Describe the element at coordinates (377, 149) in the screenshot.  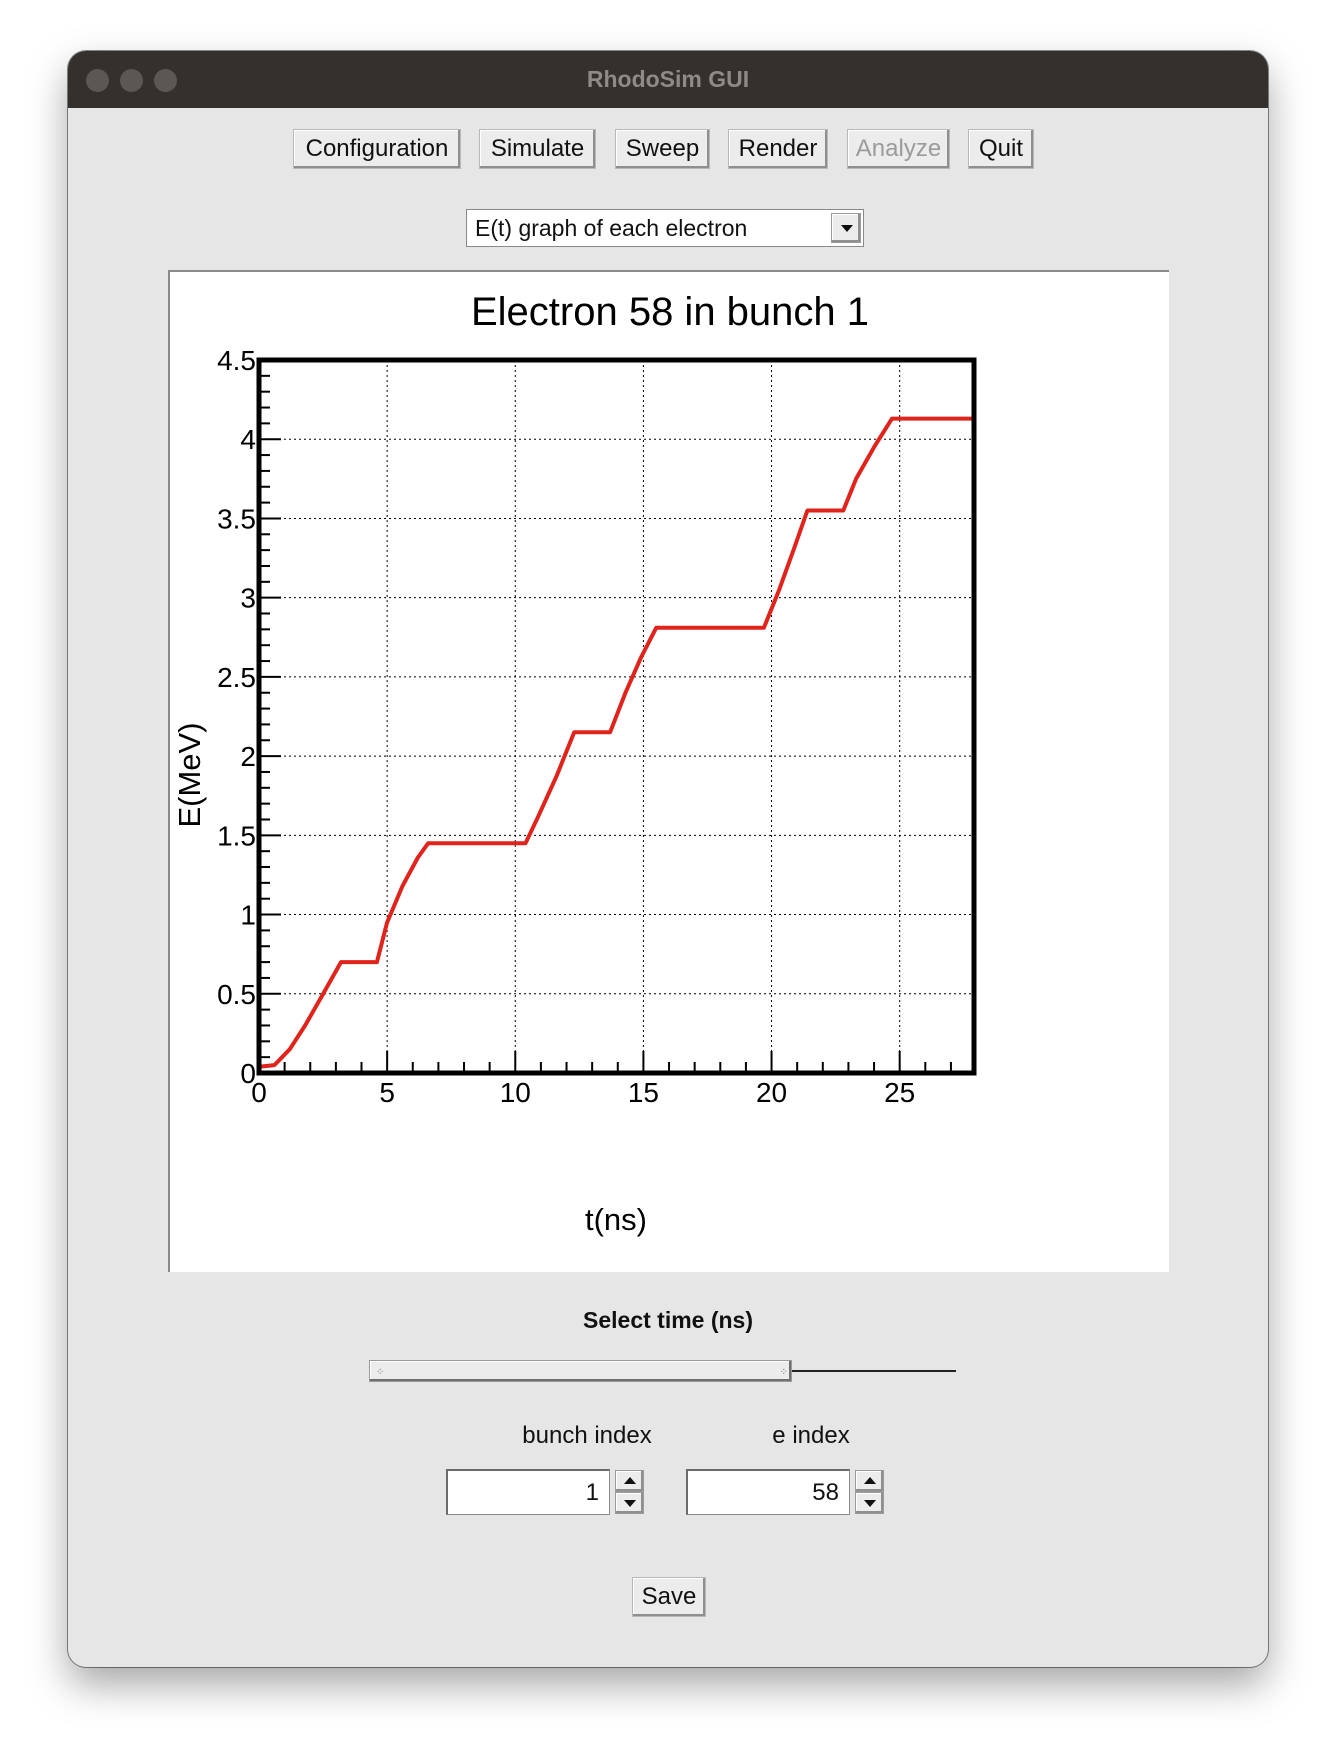
I see `configuration-button: Configuration` at that location.